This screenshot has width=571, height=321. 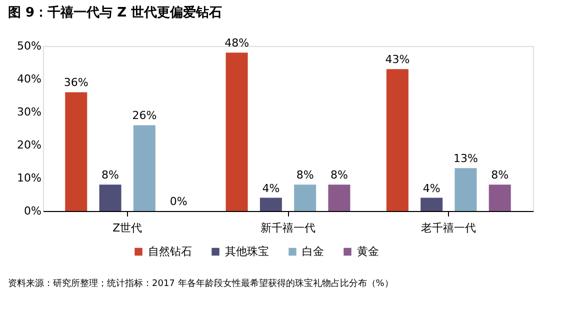 I want to click on text: 43%, so click(x=397, y=59).